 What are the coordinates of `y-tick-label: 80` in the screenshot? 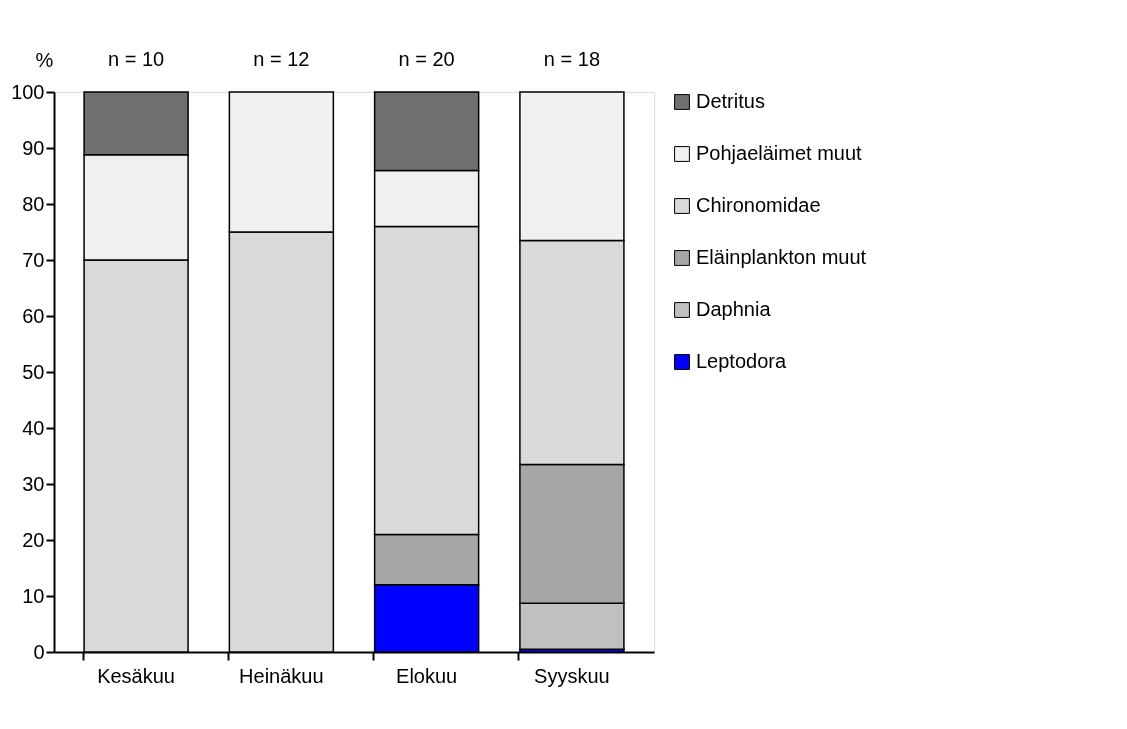 It's located at (33, 203).